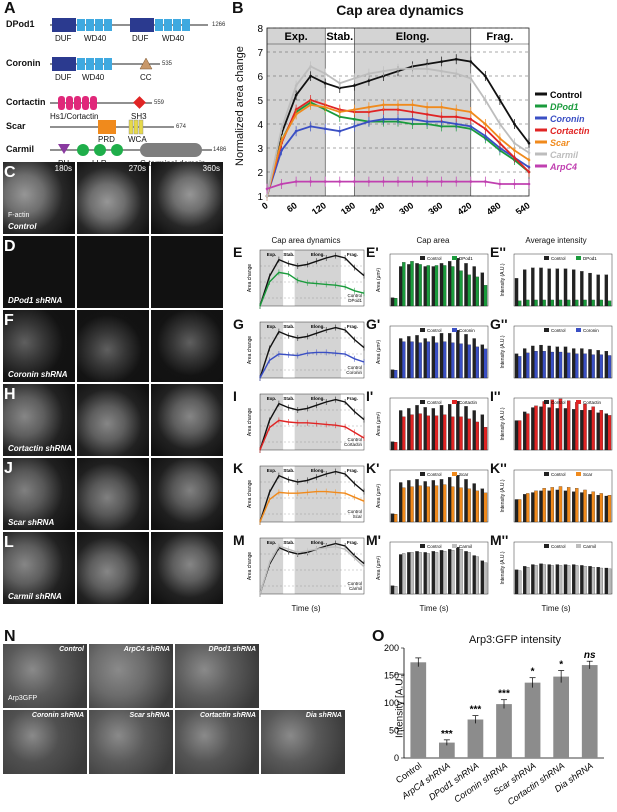  I want to click on scar-prd, so click(107, 127).